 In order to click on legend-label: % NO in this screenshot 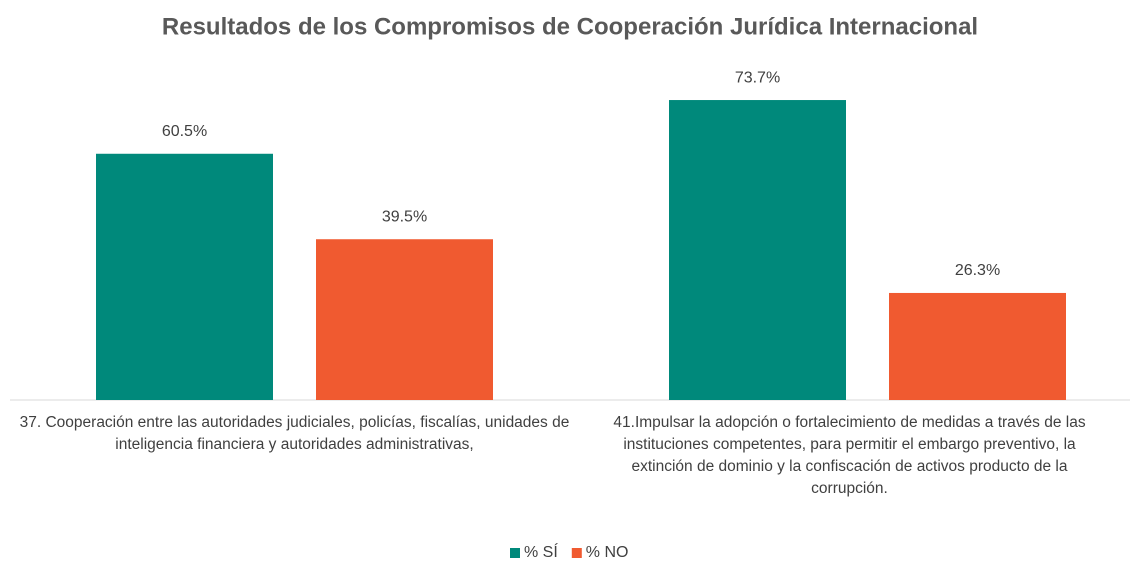, I will do `click(607, 552)`.